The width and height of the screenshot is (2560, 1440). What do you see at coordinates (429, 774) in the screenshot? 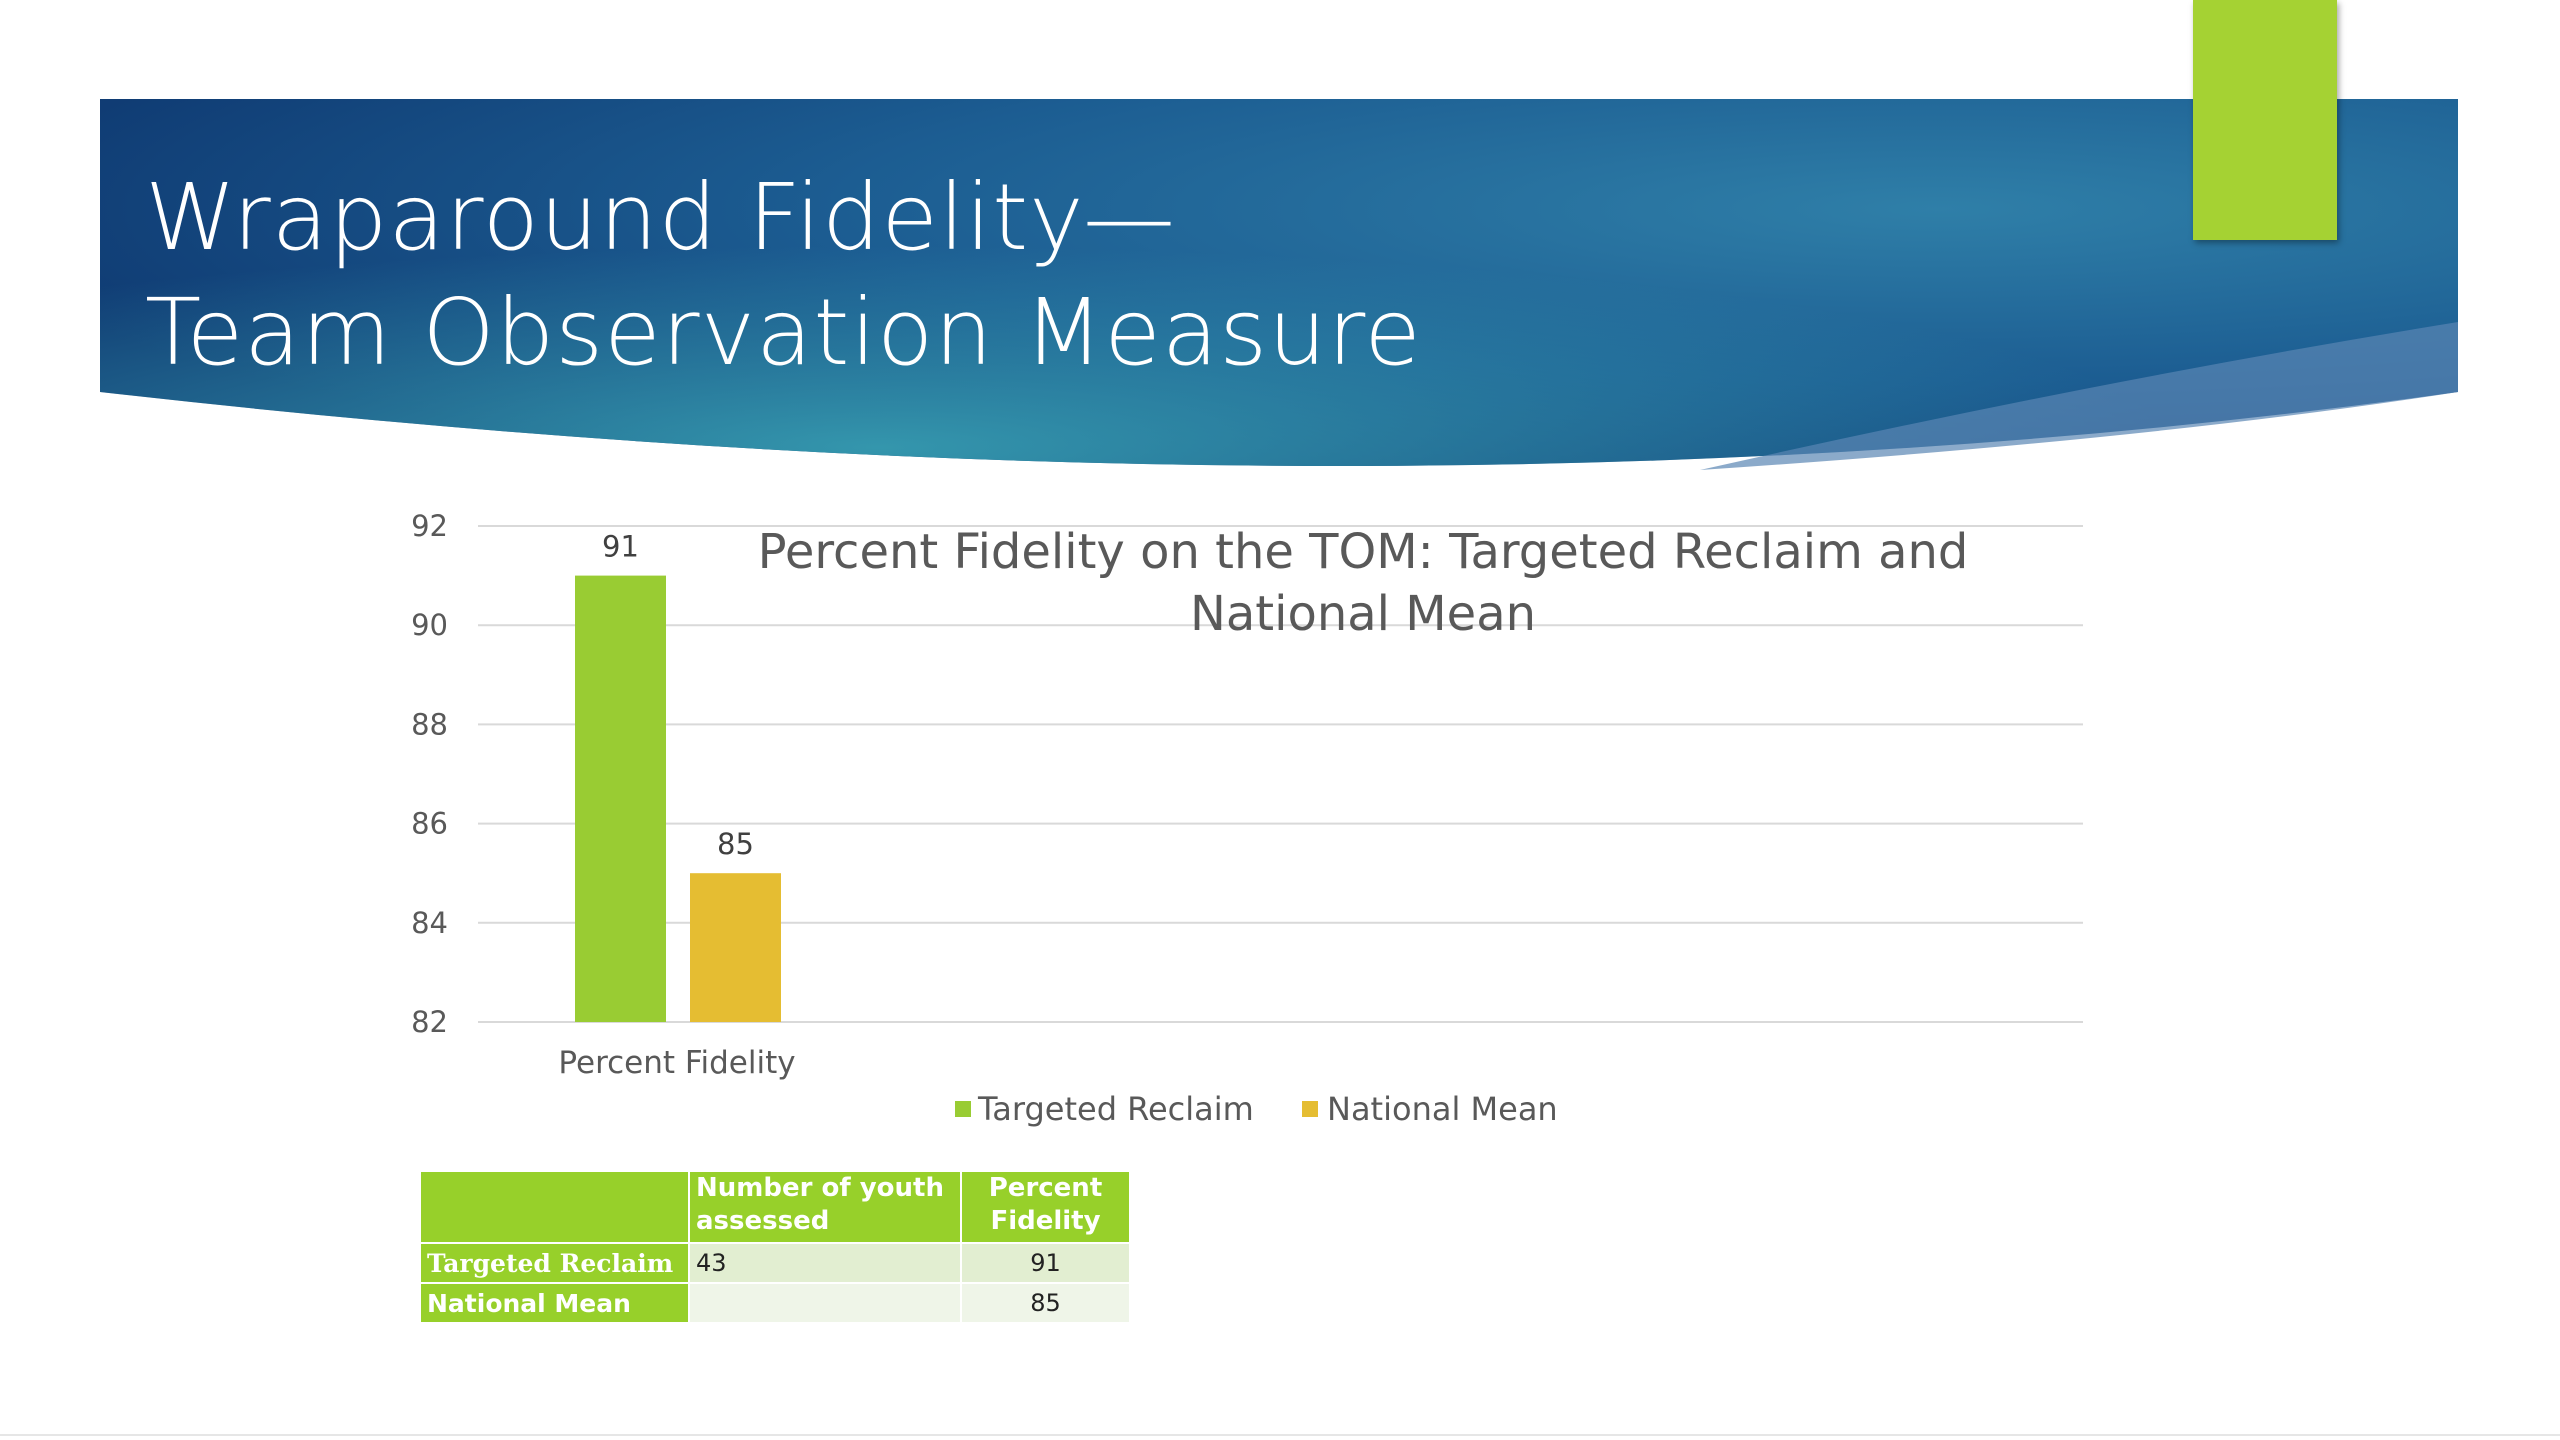
I see `y-axis-ticks: 82 84 86 88 90 92` at bounding box center [429, 774].